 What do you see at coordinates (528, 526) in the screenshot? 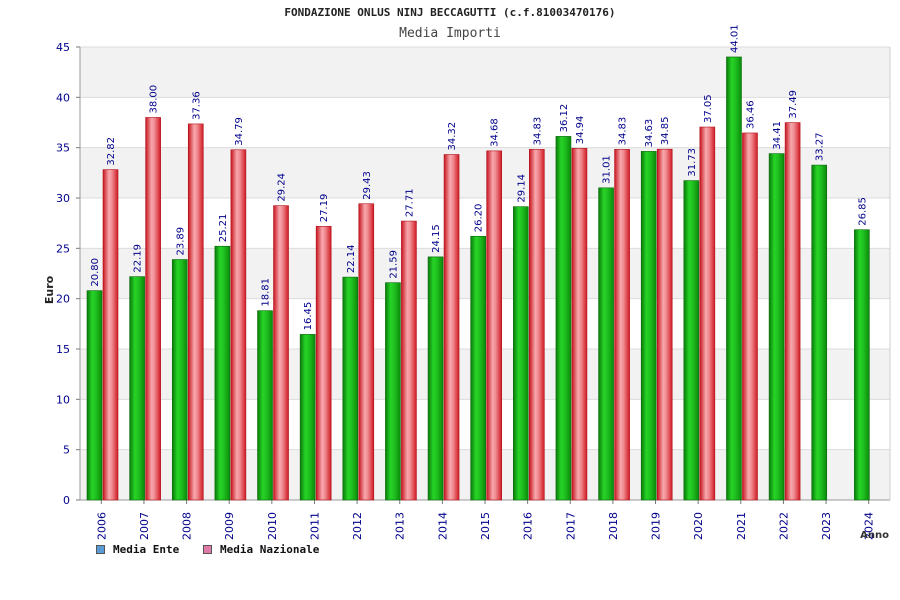
I see `x-tick-label: 2016` at bounding box center [528, 526].